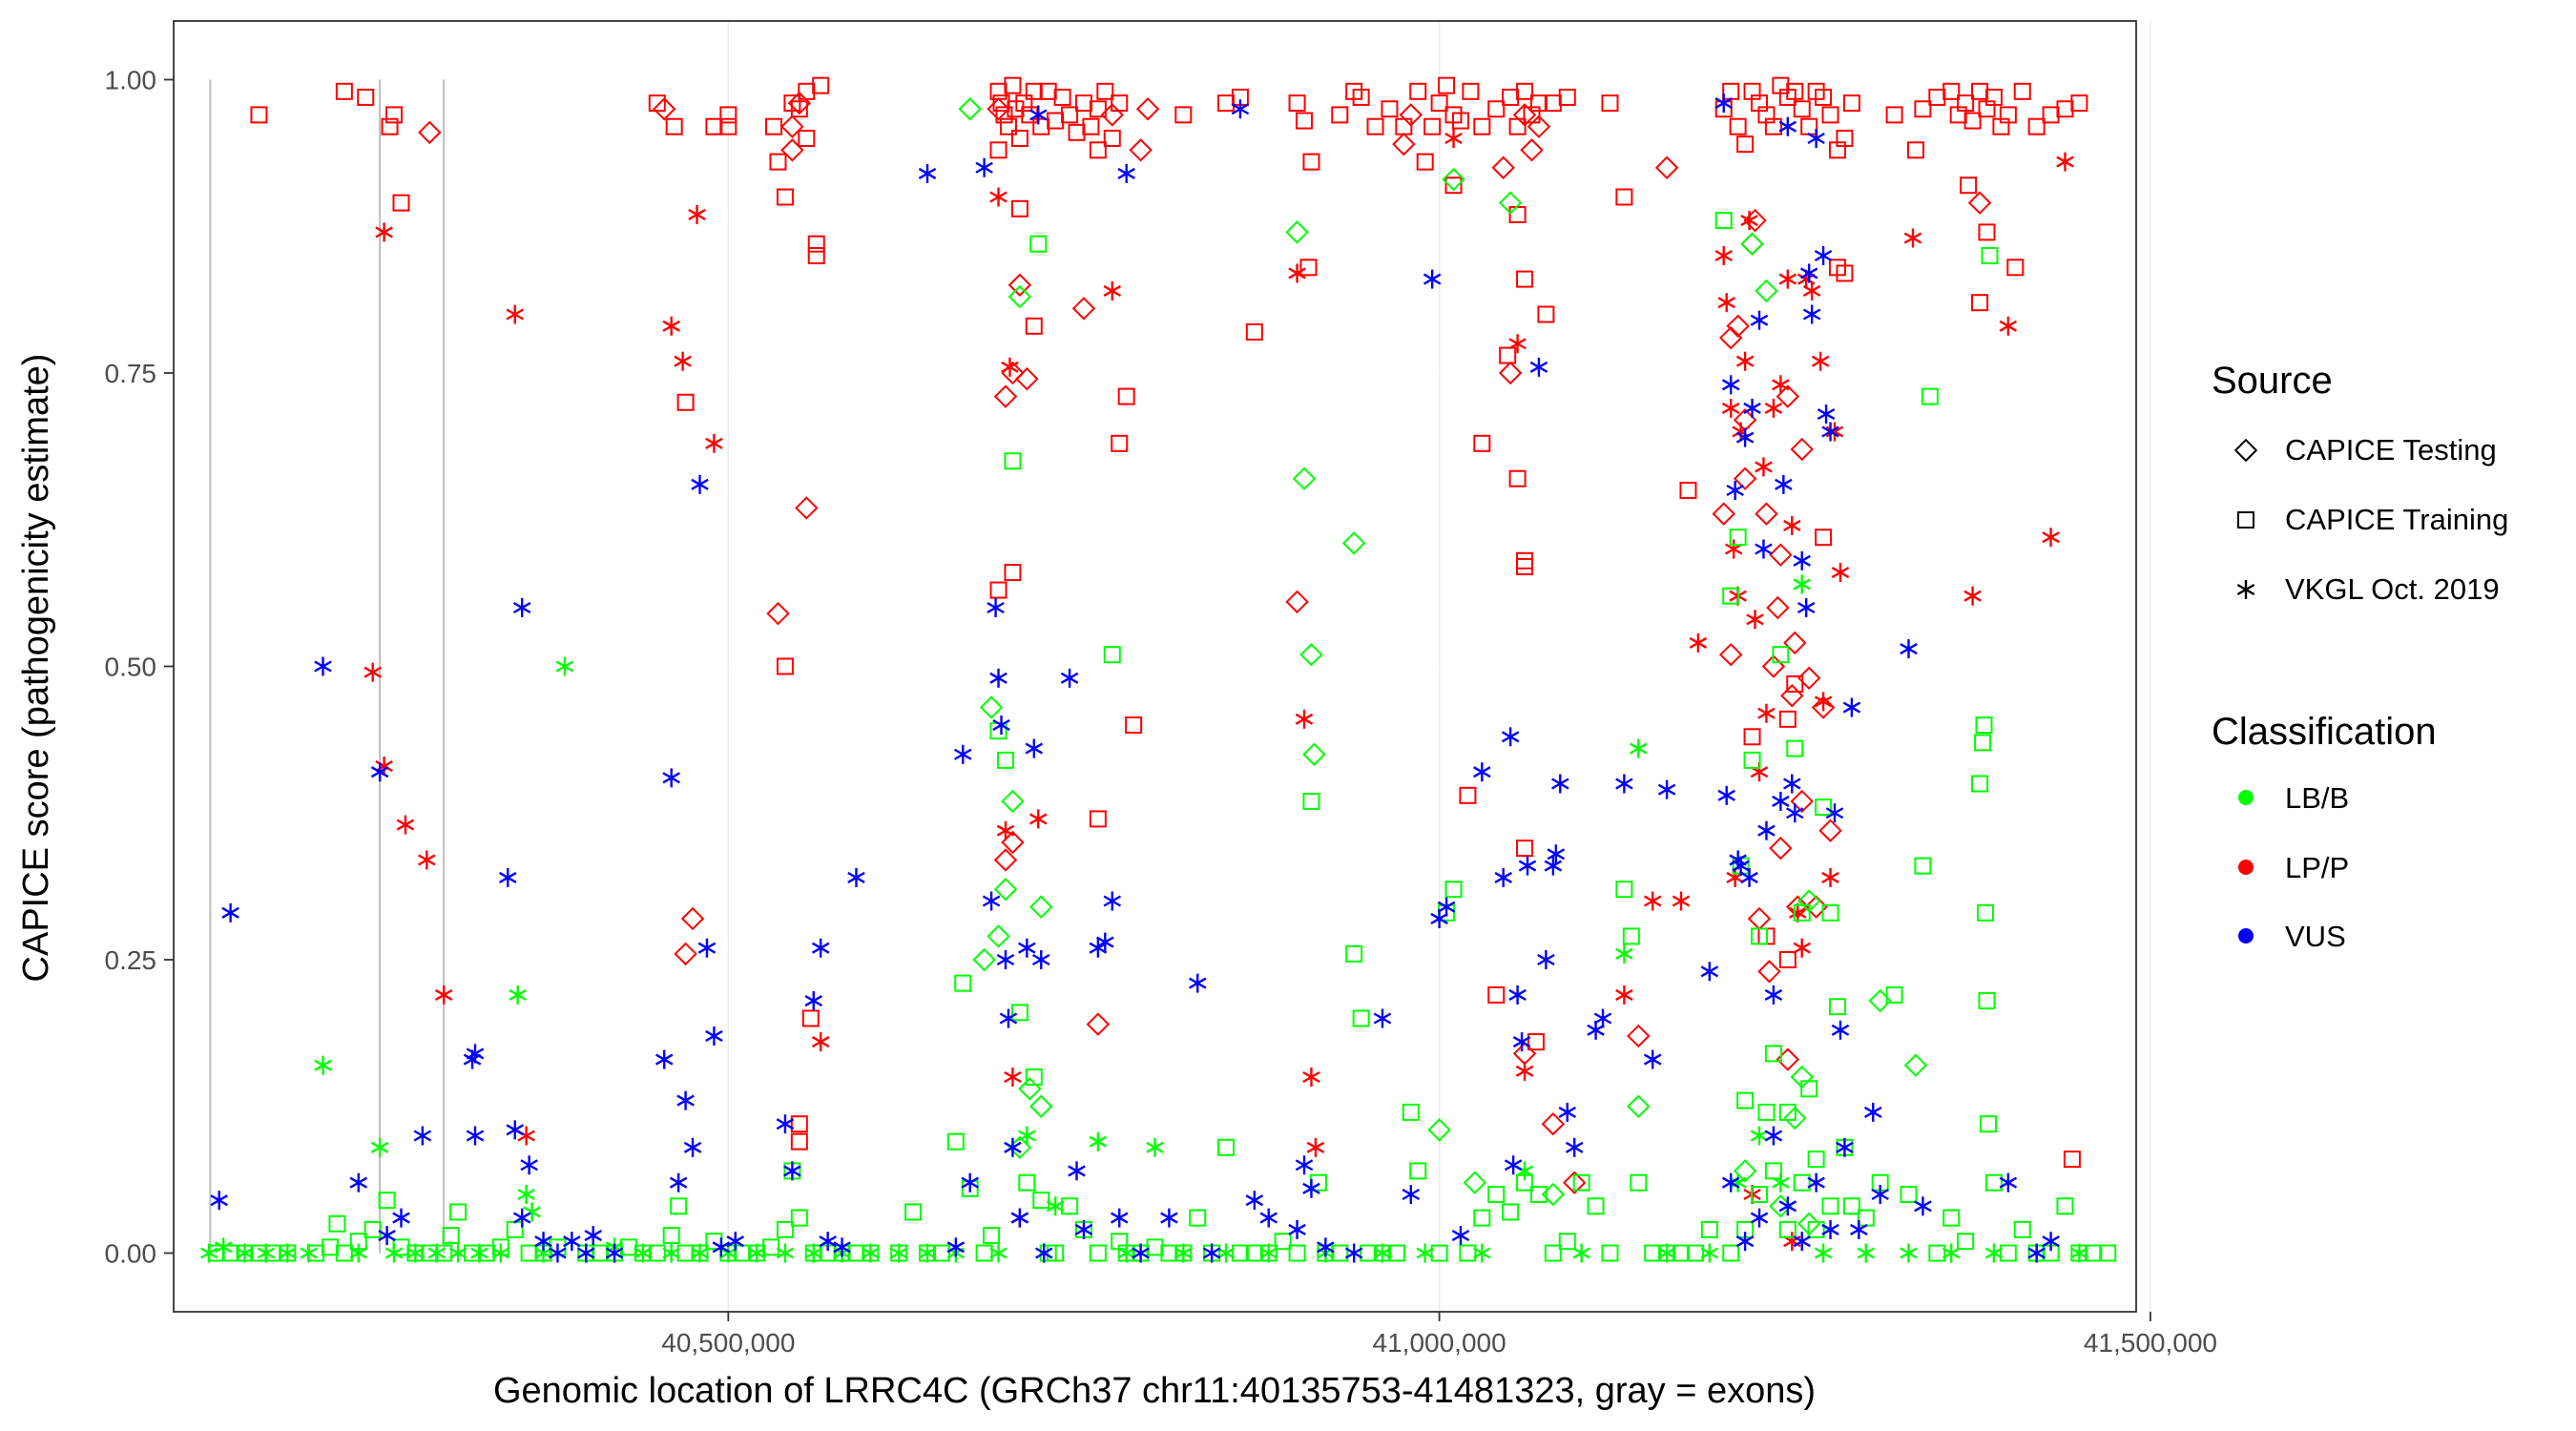 This screenshot has height=1431, width=2576. I want to click on legend-source-label-training: CAPICE Training, so click(2396, 519).